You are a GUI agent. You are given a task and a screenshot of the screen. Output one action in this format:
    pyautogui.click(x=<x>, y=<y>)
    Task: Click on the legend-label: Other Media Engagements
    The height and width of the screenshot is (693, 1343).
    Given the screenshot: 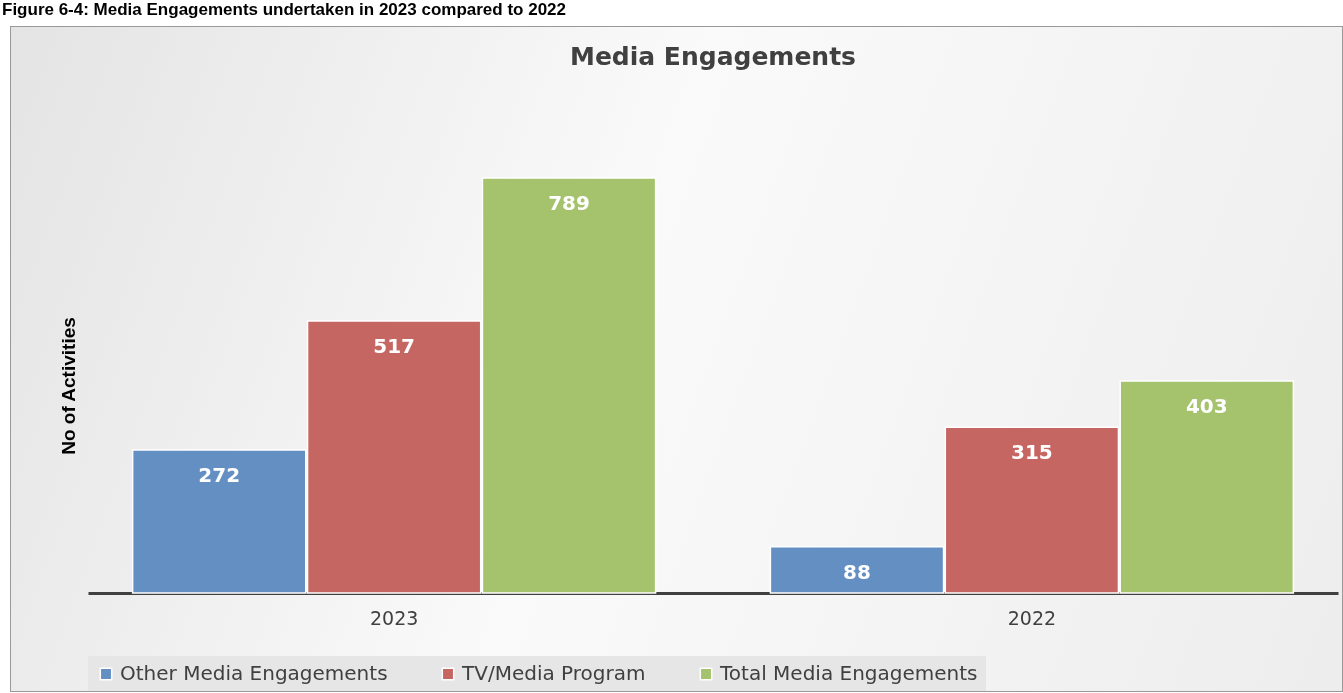 What is the action you would take?
    pyautogui.click(x=254, y=673)
    